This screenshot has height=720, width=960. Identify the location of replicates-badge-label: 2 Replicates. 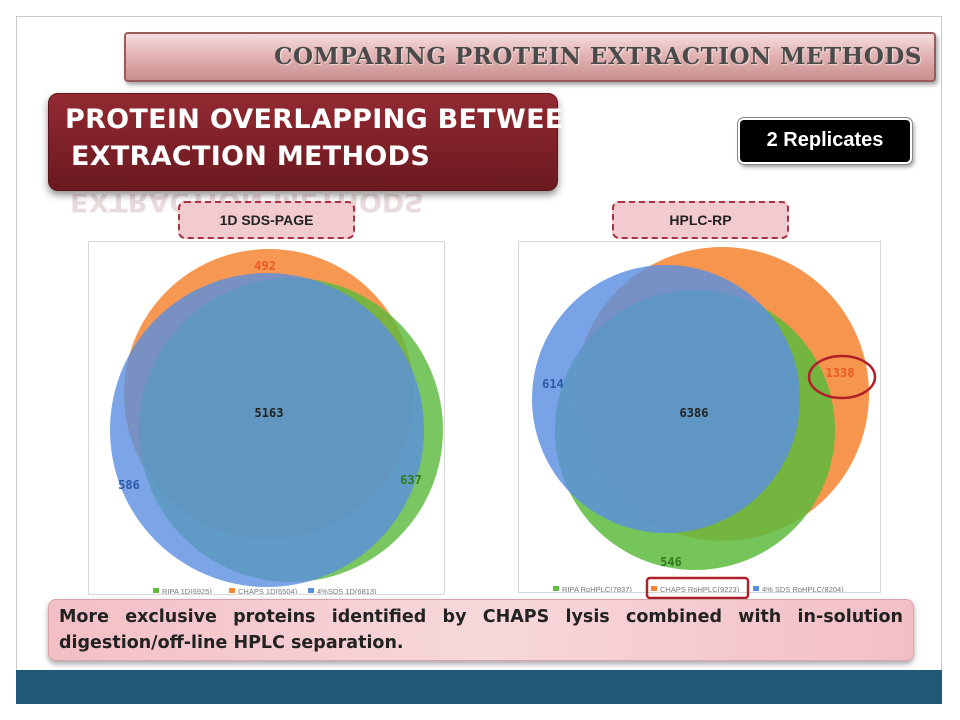
(825, 140).